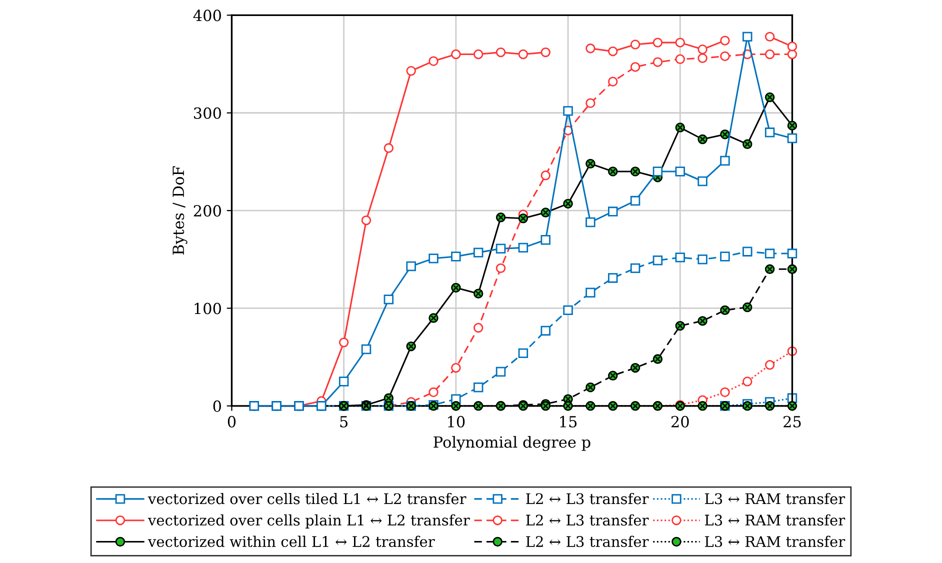 The height and width of the screenshot is (563, 942). What do you see at coordinates (207, 211) in the screenshot?
I see `y-tick-label: 200` at bounding box center [207, 211].